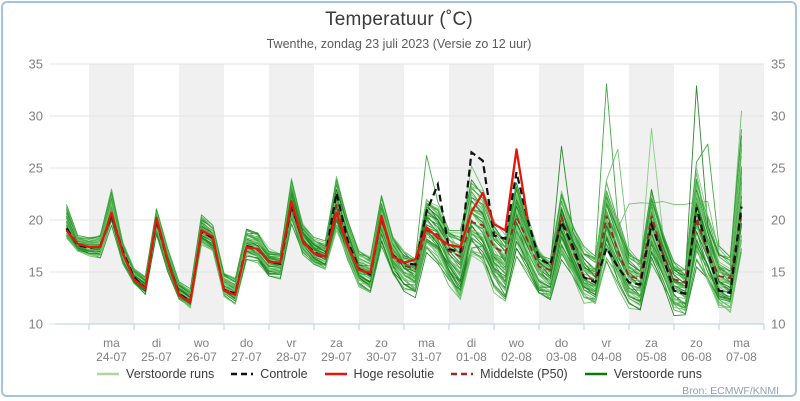 Image resolution: width=800 pixels, height=401 pixels. Describe the element at coordinates (36, 168) in the screenshot. I see `y-tick-label-left: 25` at that location.